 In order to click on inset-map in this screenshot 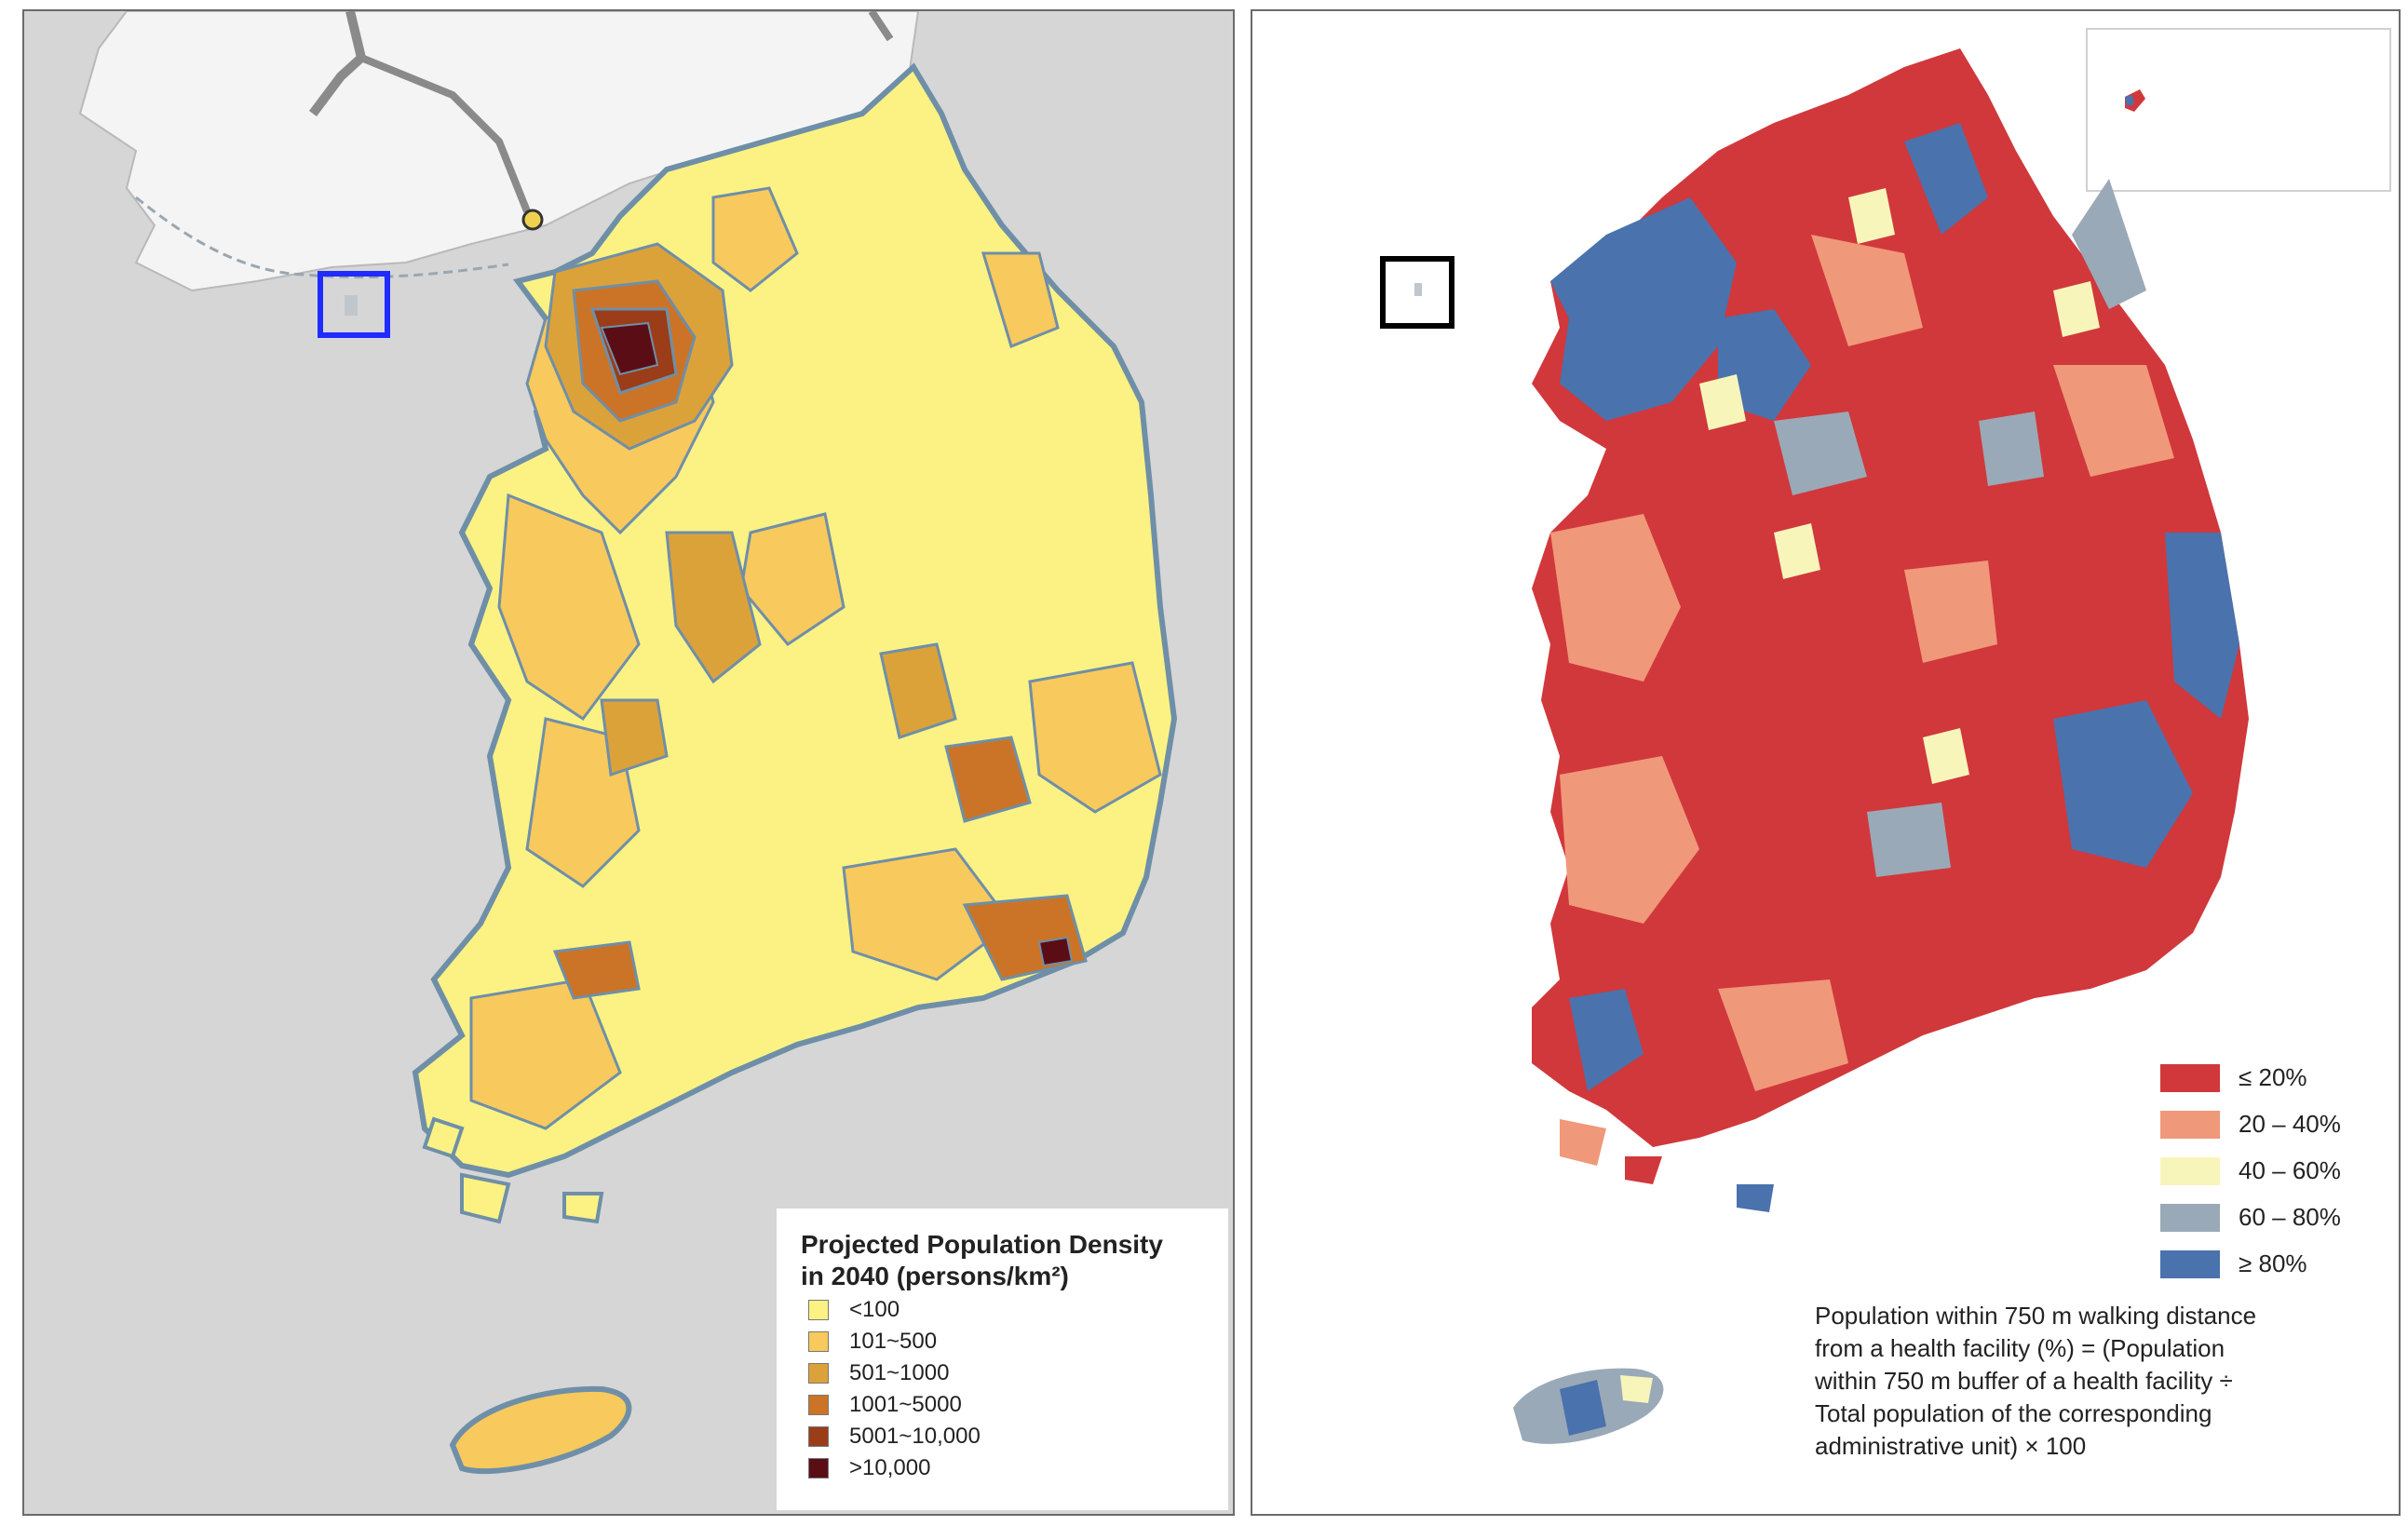, I will do `click(2239, 110)`.